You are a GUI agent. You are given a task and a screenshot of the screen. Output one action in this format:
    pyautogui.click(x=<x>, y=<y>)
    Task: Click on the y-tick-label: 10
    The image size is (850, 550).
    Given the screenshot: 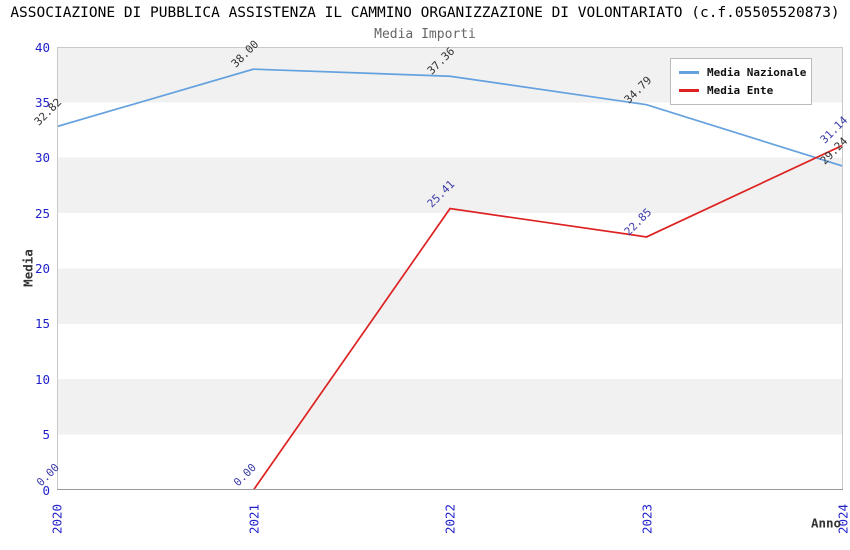 What is the action you would take?
    pyautogui.click(x=42, y=379)
    